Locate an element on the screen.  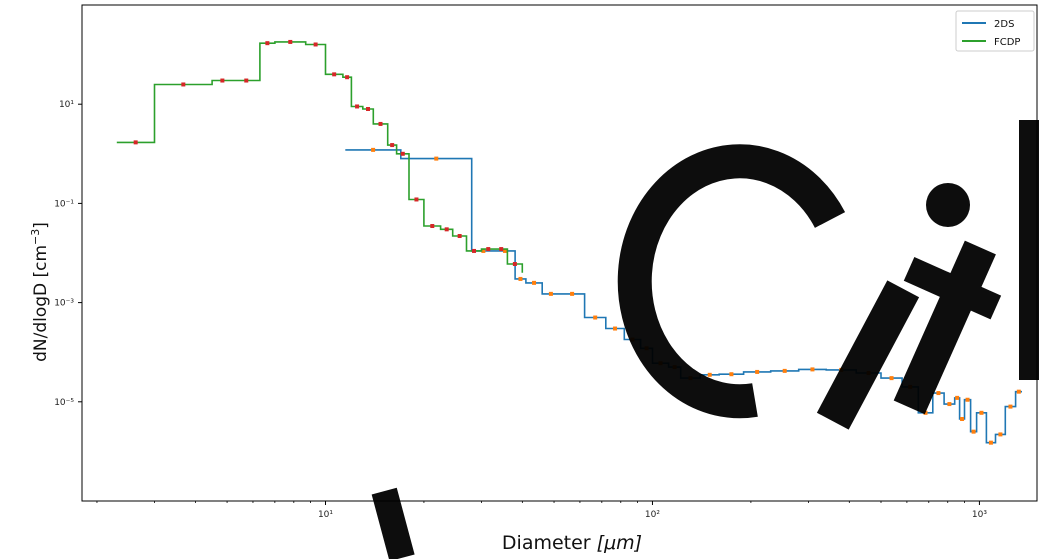
x-tick-label: 10³ is located at coordinates (979, 515).